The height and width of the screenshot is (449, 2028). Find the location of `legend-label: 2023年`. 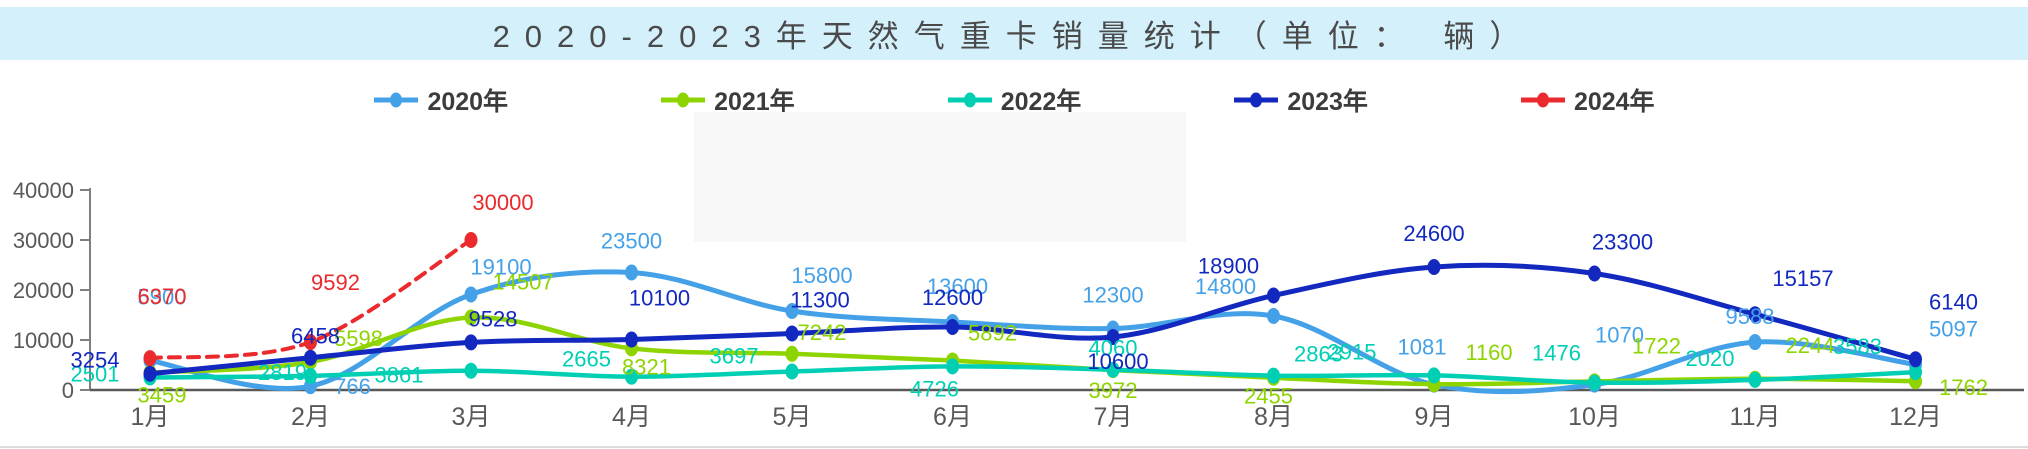

legend-label: 2023年 is located at coordinates (1327, 102).